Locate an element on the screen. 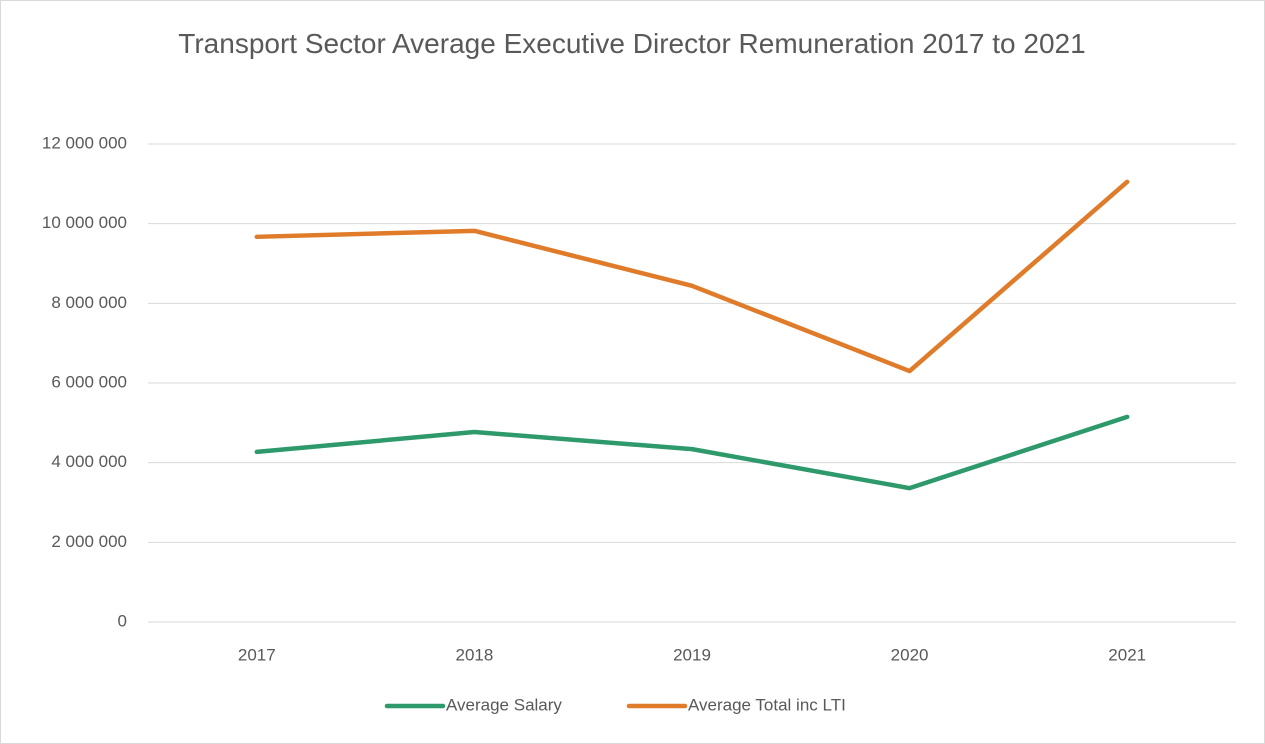 This screenshot has width=1265, height=744. x-tick-label: 2020 is located at coordinates (910, 654).